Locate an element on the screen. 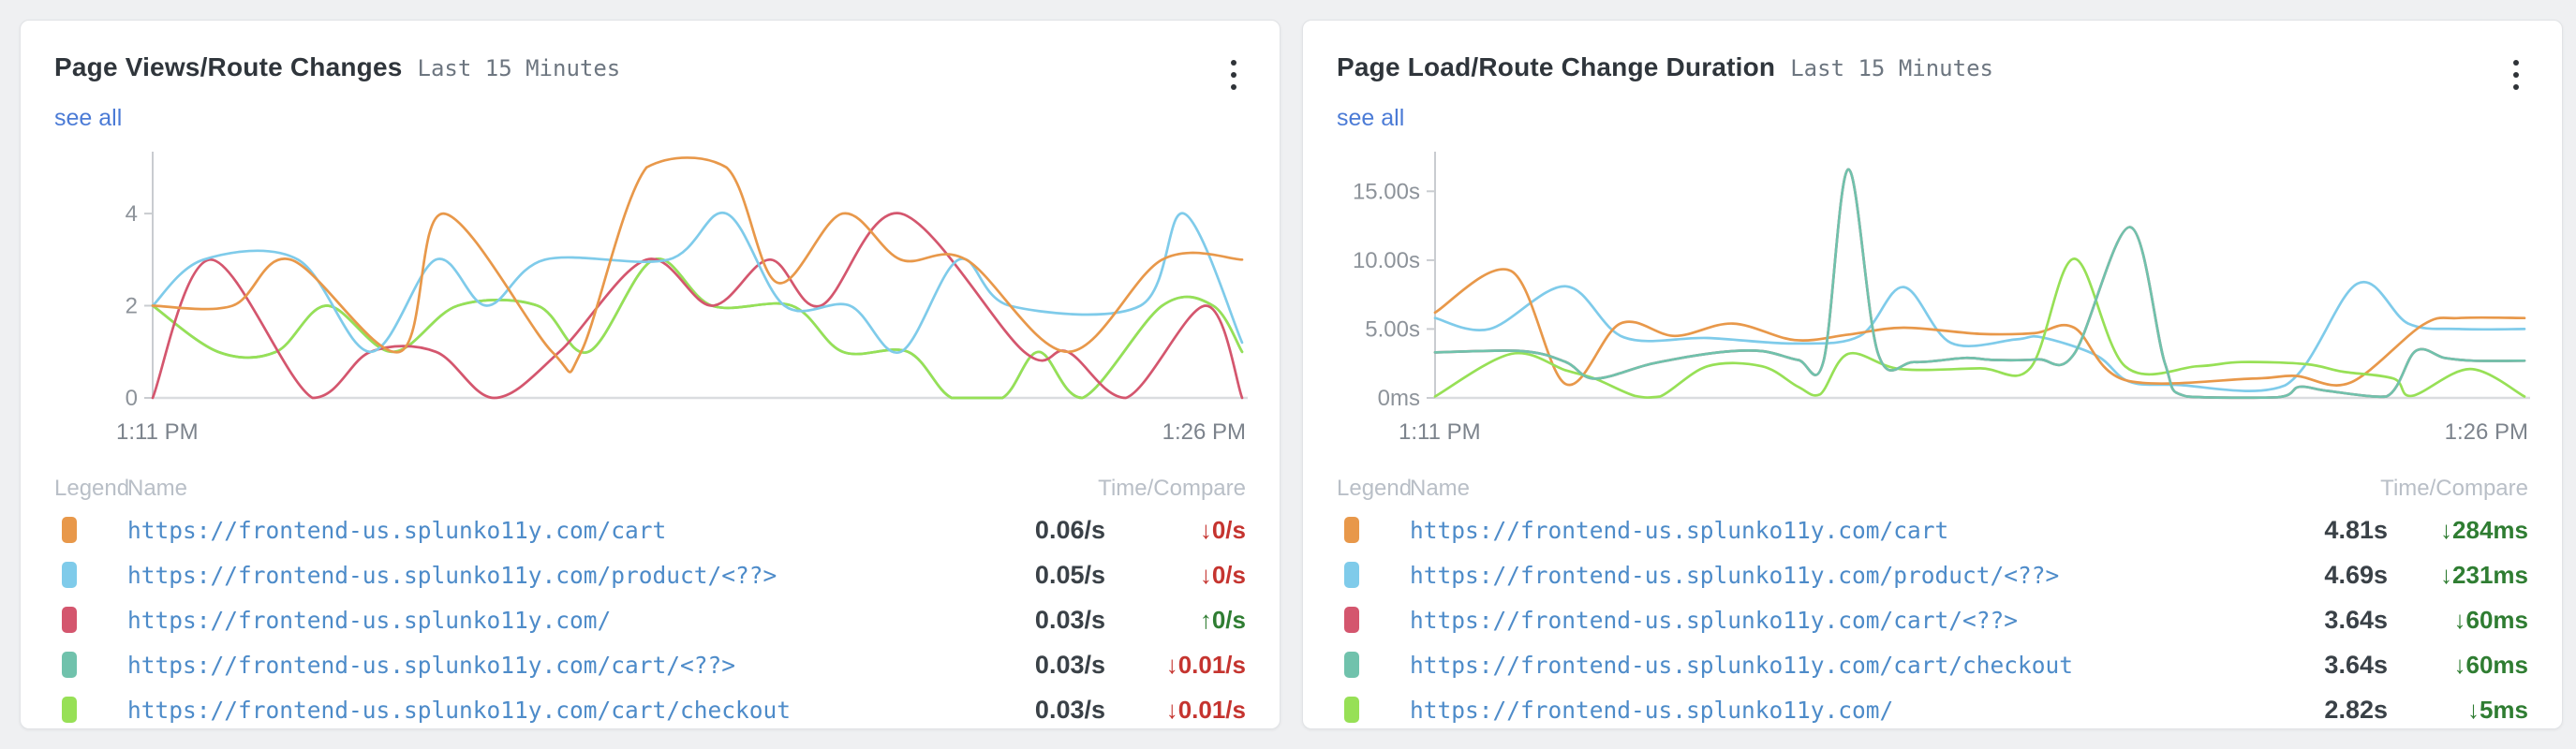 The width and height of the screenshot is (2576, 749). trend-arrow-icon: ↑ is located at coordinates (1205, 619).